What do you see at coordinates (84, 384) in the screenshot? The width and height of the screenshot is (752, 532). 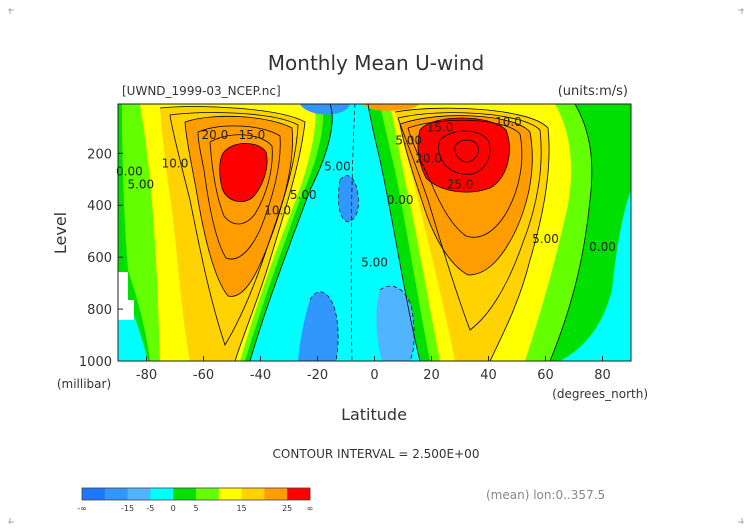 I see `y-axis-unit: (millibar)` at bounding box center [84, 384].